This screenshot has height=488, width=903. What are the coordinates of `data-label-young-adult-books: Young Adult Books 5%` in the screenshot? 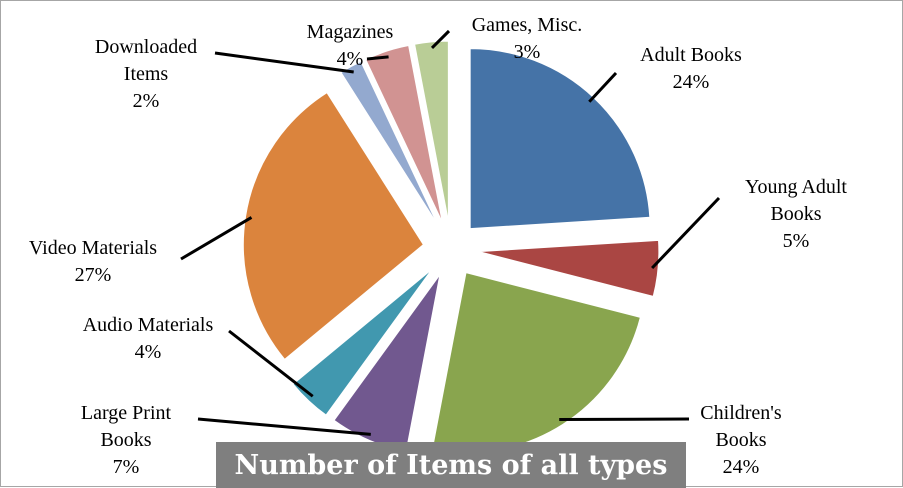 It's located at (796, 214).